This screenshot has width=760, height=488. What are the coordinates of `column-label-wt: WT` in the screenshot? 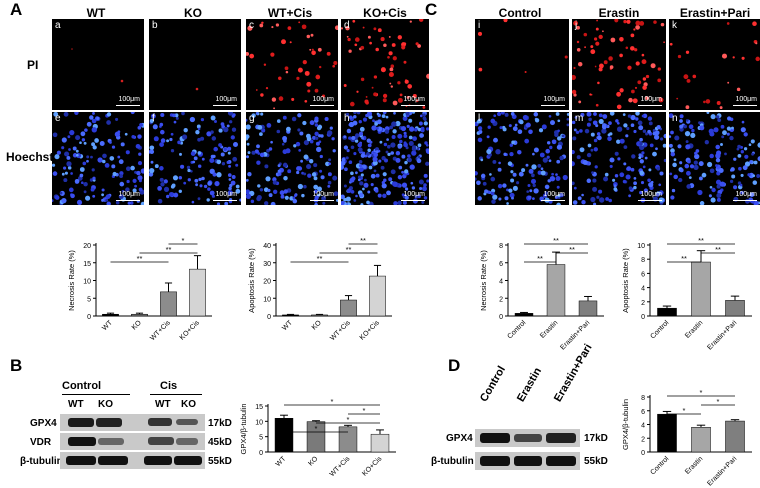 It's located at (96, 13).